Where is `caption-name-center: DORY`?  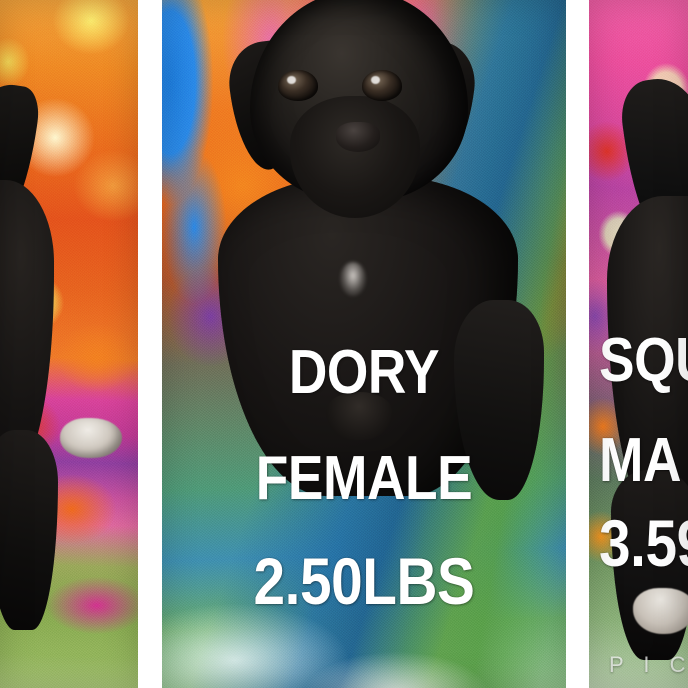
caption-name-center: DORY is located at coordinates (364, 372).